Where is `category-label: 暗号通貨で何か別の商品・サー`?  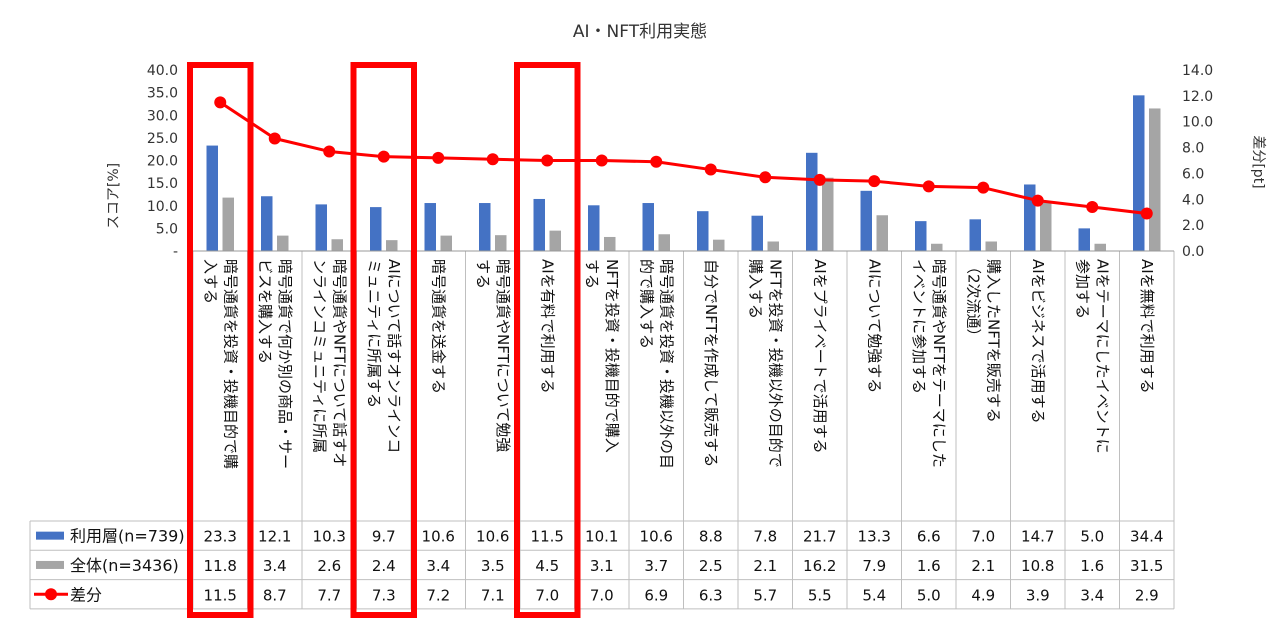
category-label: 暗号通貨で何か別の商品・サー is located at coordinates (285, 364).